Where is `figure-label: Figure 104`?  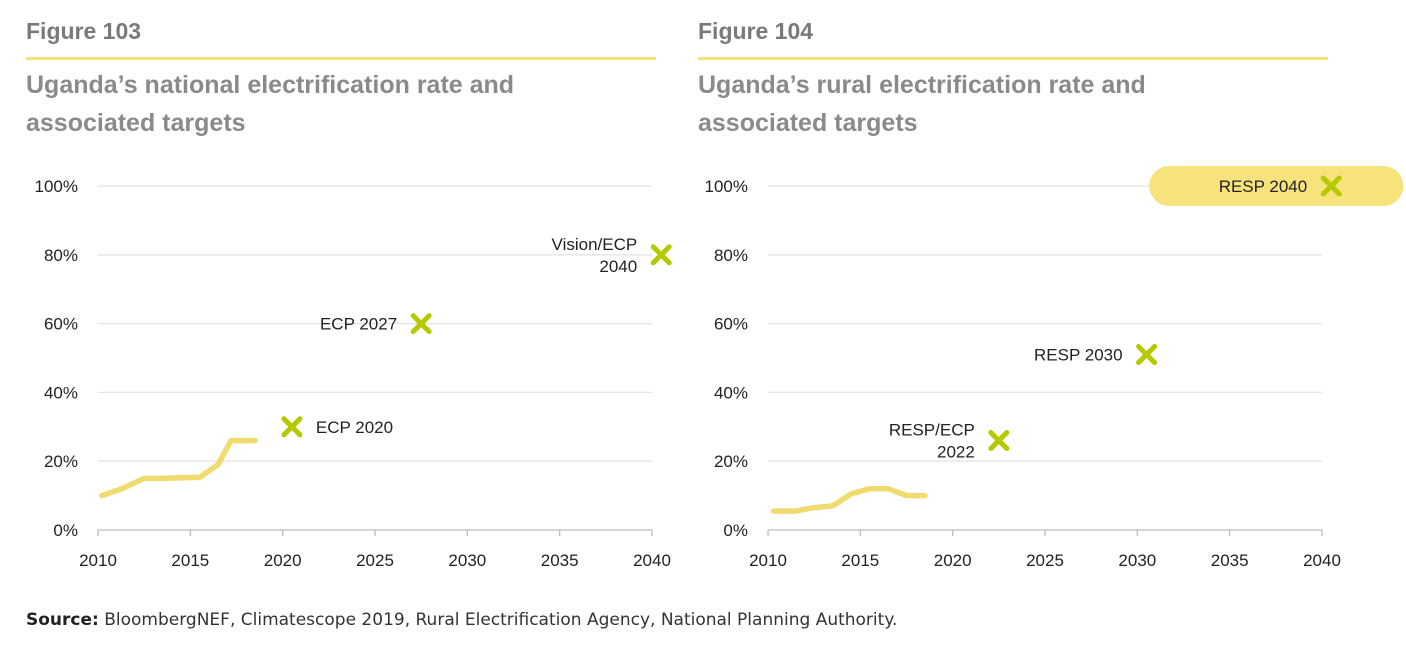
figure-label: Figure 104 is located at coordinates (756, 31).